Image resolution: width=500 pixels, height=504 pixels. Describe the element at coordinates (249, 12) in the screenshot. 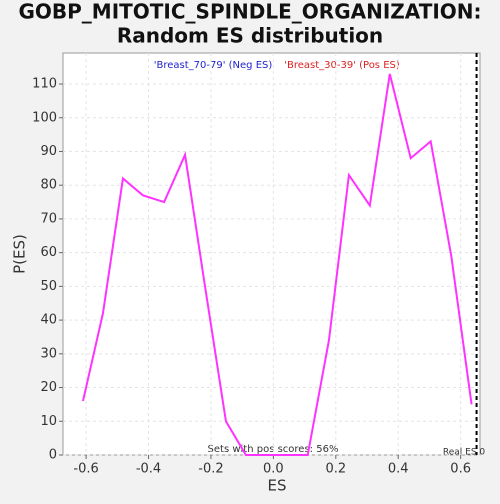

I see `chart-title: GOBP_MITOTIC_SPINDLE_ORGANIZATION:` at that location.